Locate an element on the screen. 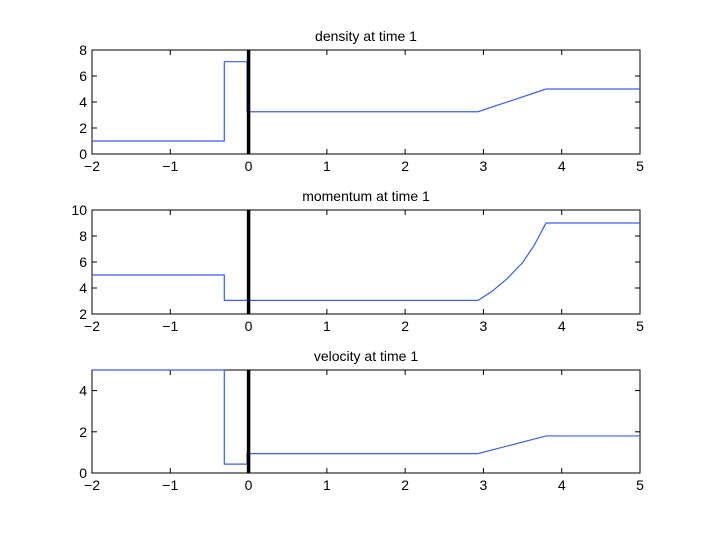 This screenshot has height=533, width=708. momentum-ytick-label: 10 is located at coordinates (79, 210).